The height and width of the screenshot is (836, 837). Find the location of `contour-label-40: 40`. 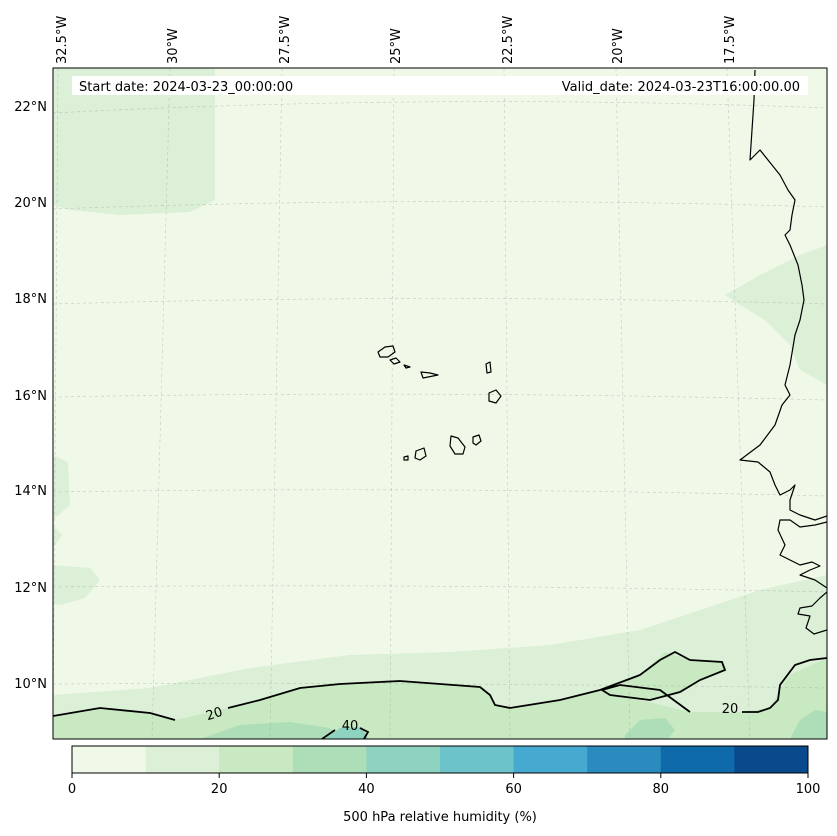

contour-label-40: 40 is located at coordinates (350, 726).